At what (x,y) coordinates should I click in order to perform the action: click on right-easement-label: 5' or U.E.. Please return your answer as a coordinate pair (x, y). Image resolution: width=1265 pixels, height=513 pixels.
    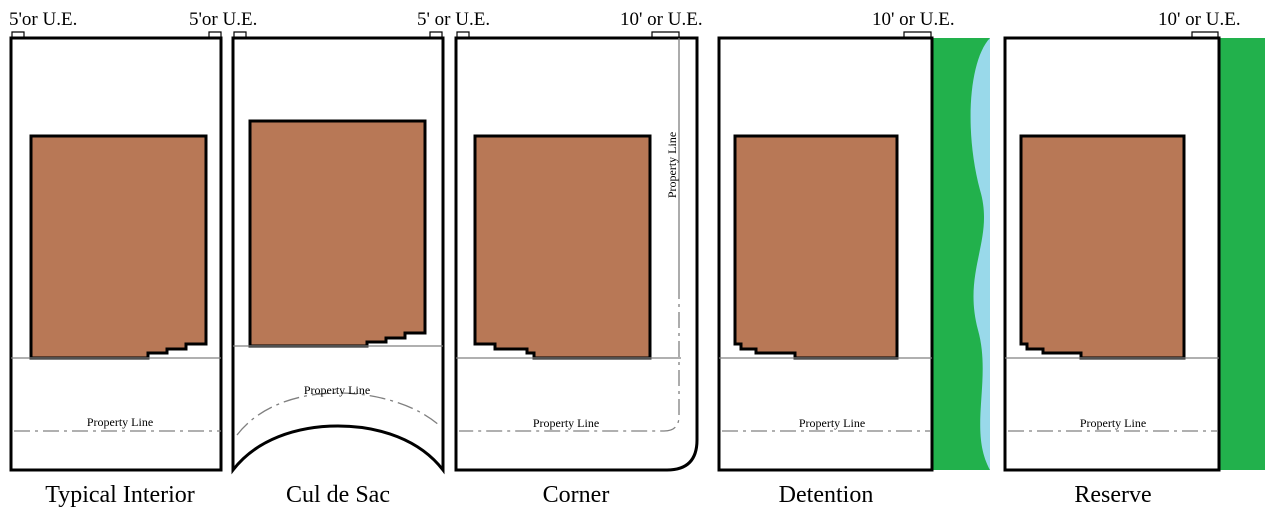
    Looking at the image, I should click on (453, 19).